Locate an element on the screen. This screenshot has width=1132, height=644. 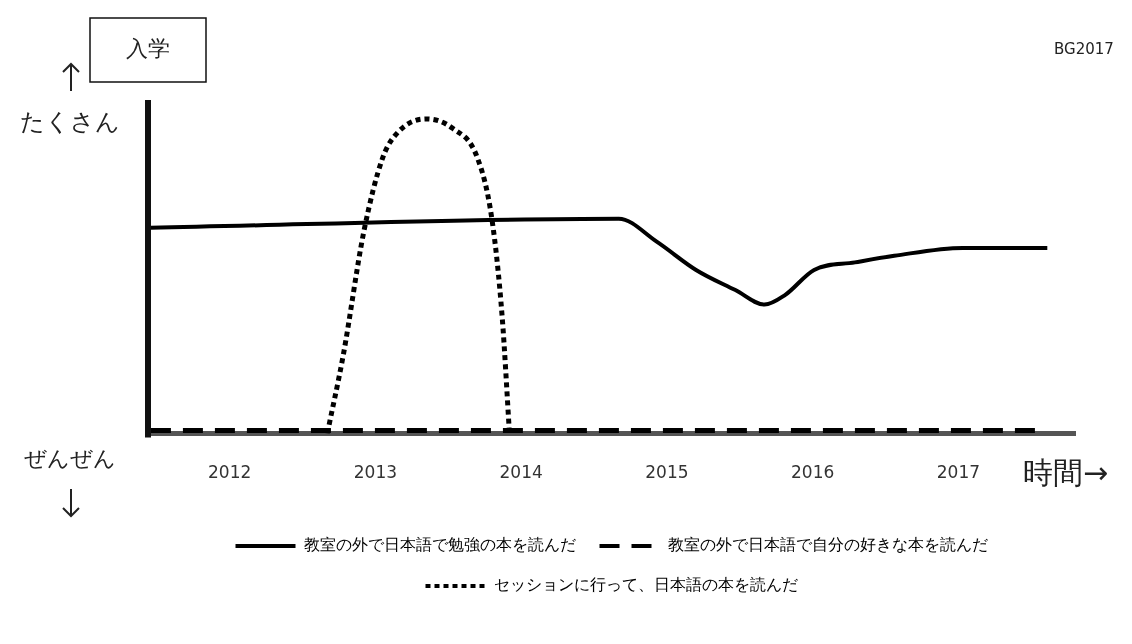
legend-label: 教室の外で日本語で勉強の本を読んだ is located at coordinates (439, 545).